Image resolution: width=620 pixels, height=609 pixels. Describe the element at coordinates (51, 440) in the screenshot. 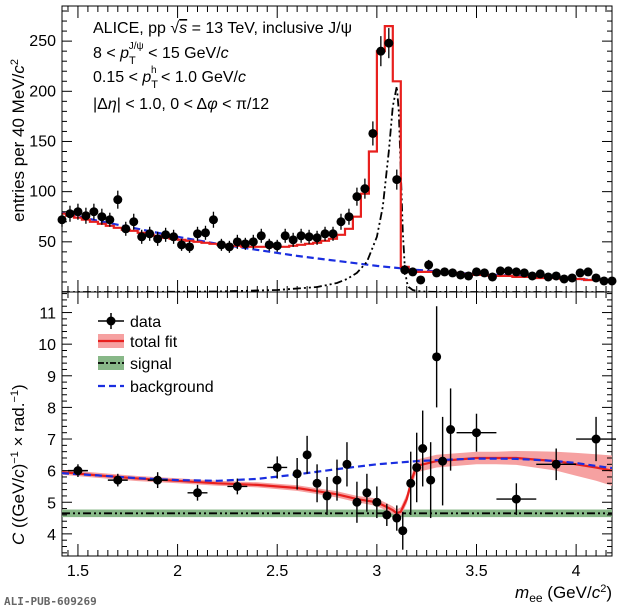

I see `bottom-y-tick-label: 7` at that location.